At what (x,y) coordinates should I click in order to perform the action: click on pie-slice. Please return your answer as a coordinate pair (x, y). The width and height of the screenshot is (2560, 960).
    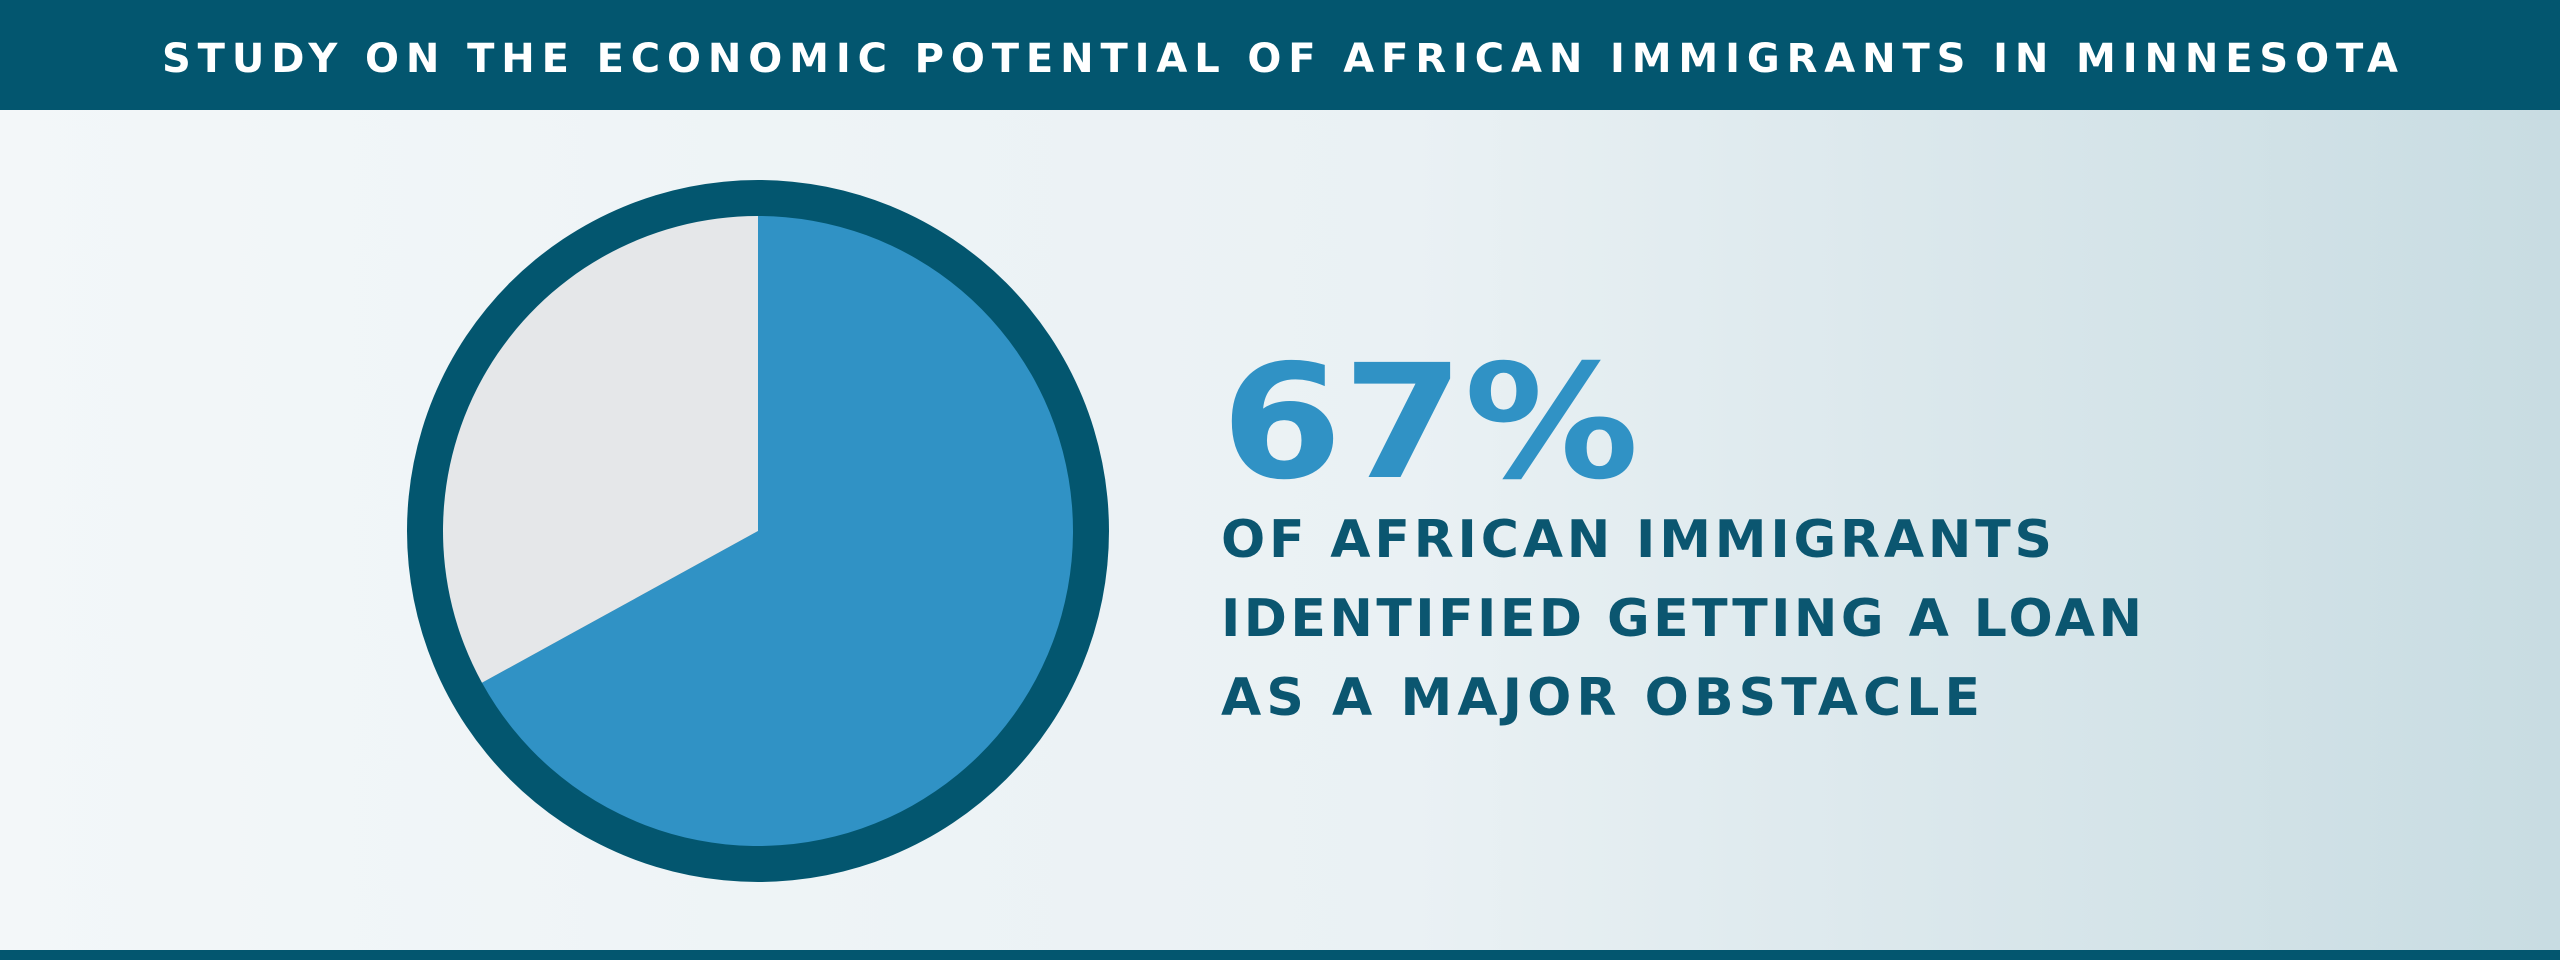
    Looking at the image, I should click on (600, 449).